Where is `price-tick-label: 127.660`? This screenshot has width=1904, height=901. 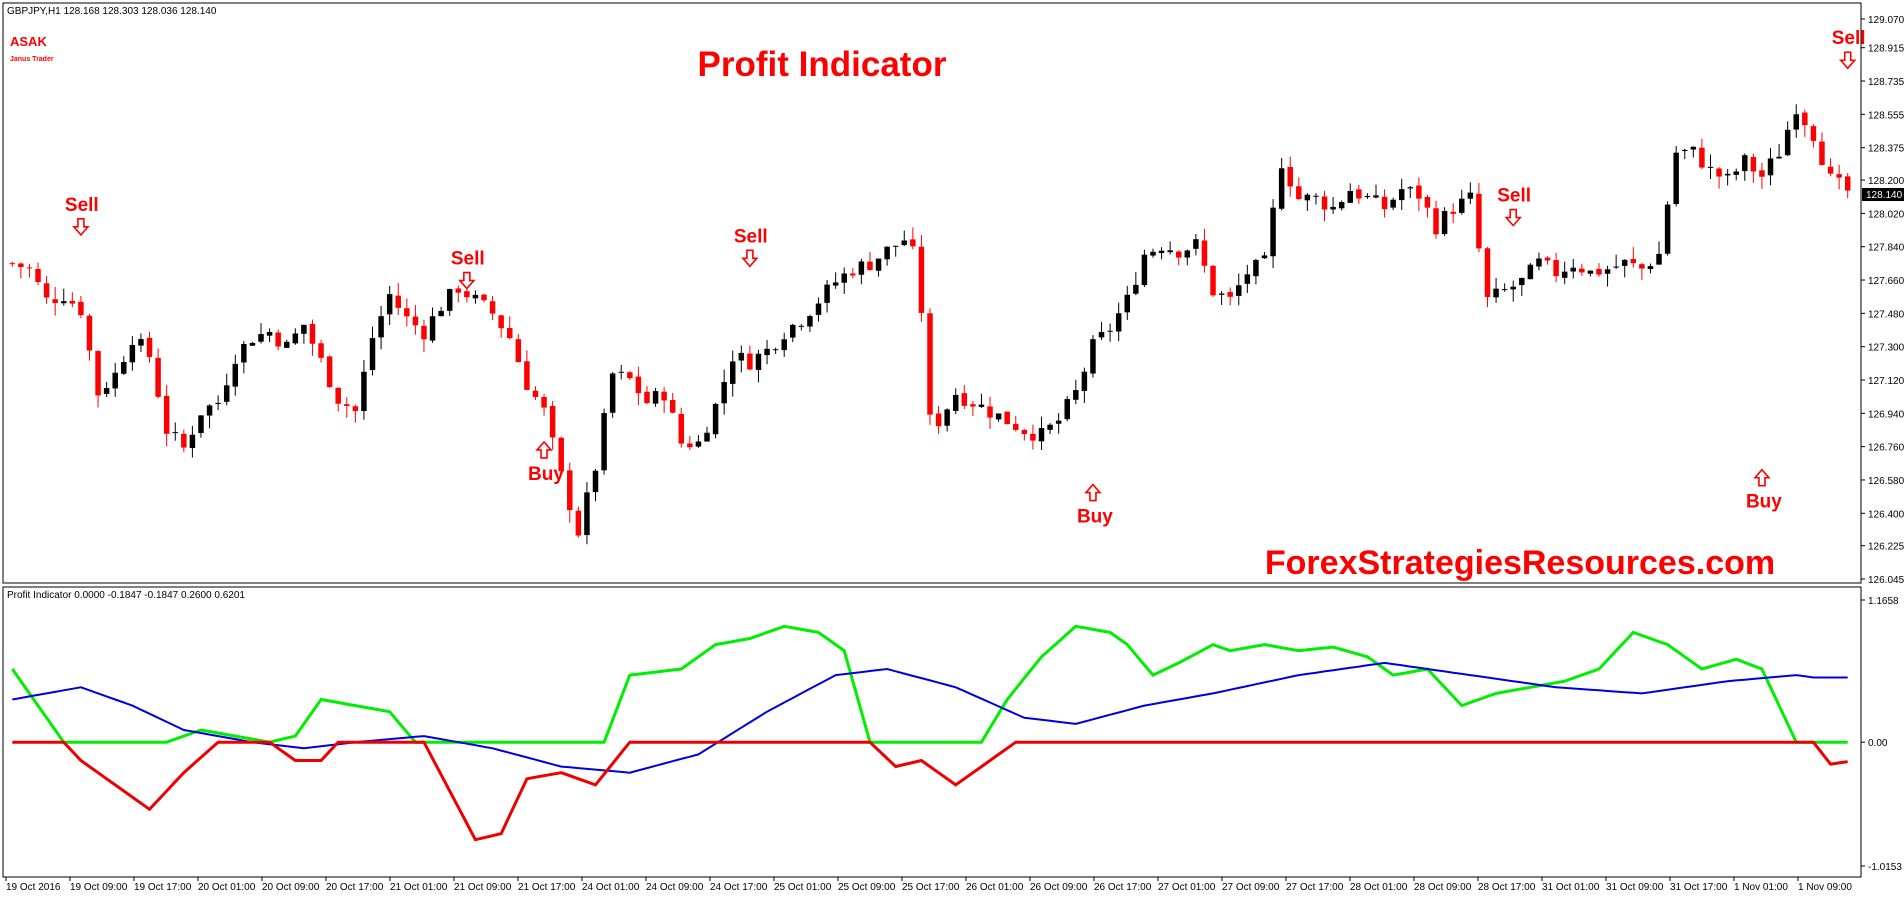
price-tick-label: 127.660 is located at coordinates (1886, 281).